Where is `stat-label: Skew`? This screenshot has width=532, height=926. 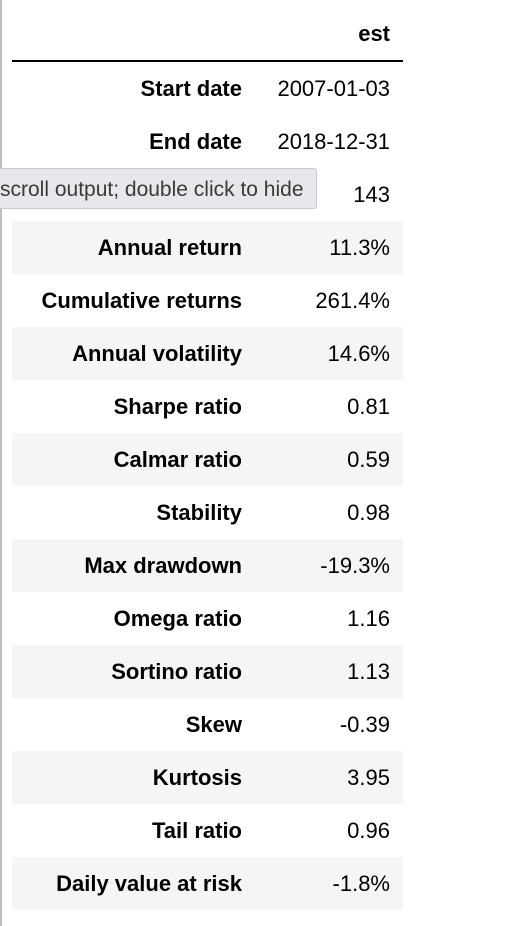 stat-label: Skew is located at coordinates (213, 724).